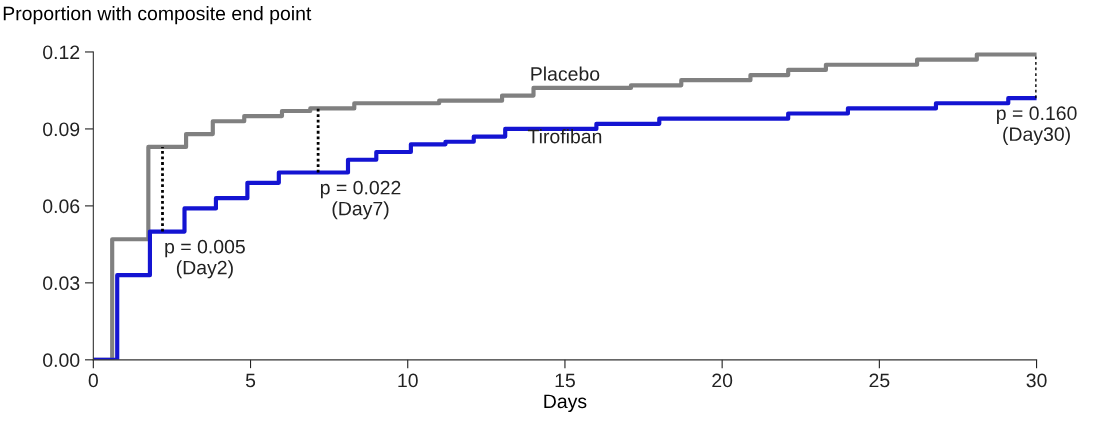 This screenshot has height=433, width=1111. Describe the element at coordinates (565, 73) in the screenshot. I see `series-label: Placebo` at that location.